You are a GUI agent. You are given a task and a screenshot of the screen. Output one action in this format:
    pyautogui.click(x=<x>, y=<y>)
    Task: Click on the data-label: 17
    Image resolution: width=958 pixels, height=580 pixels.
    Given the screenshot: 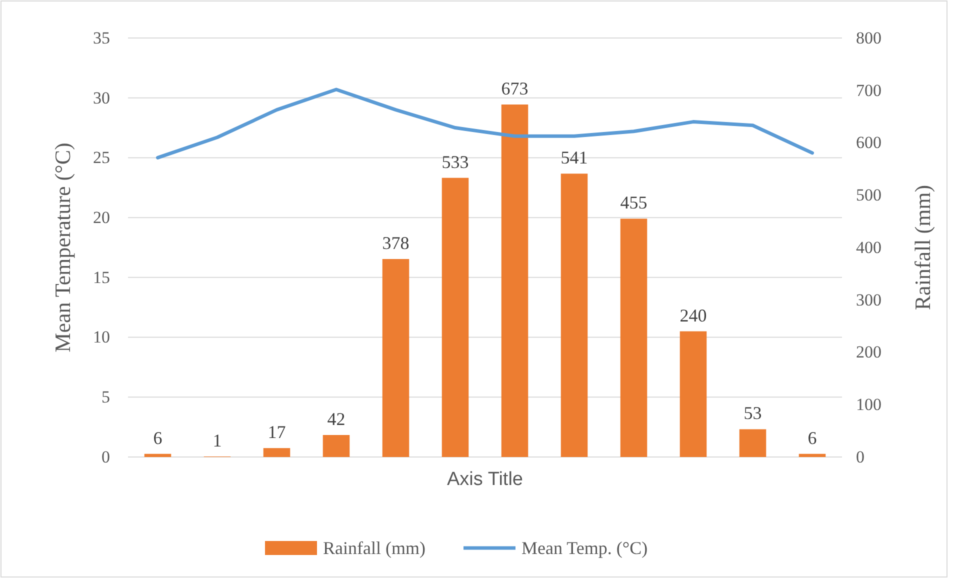 What is the action you would take?
    pyautogui.click(x=277, y=432)
    